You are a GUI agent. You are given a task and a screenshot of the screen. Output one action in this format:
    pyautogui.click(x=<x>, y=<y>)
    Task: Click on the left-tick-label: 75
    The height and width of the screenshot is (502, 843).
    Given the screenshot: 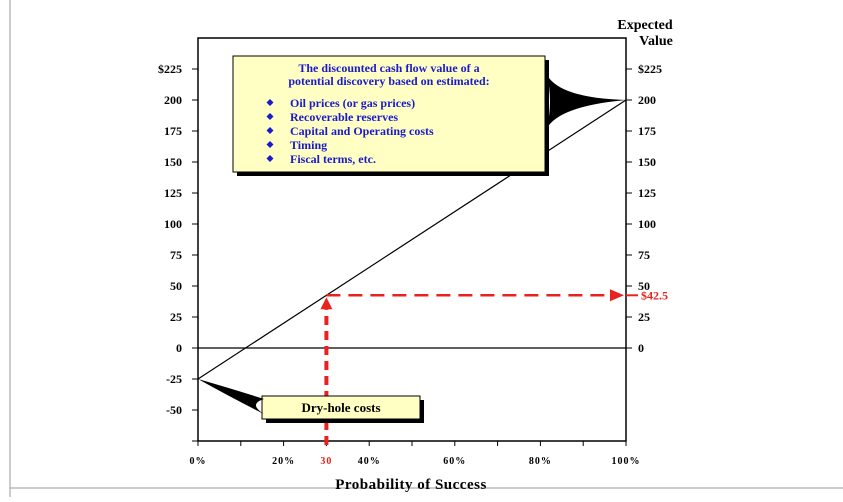 What is the action you would take?
    pyautogui.click(x=176, y=255)
    